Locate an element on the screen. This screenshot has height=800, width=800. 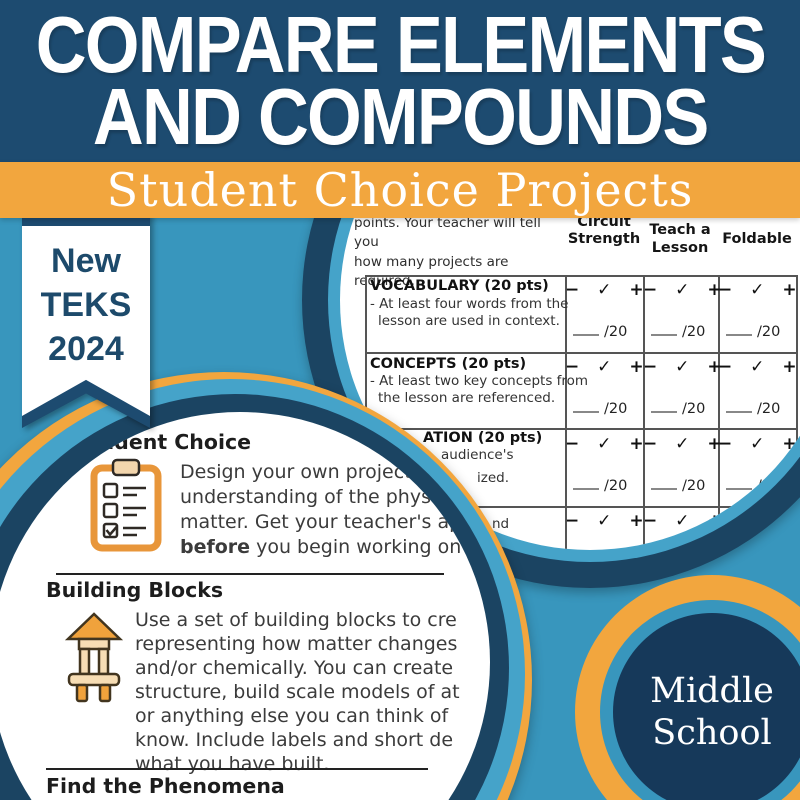
doc-text-line: know. Include labels and short de is located at coordinates (294, 740).